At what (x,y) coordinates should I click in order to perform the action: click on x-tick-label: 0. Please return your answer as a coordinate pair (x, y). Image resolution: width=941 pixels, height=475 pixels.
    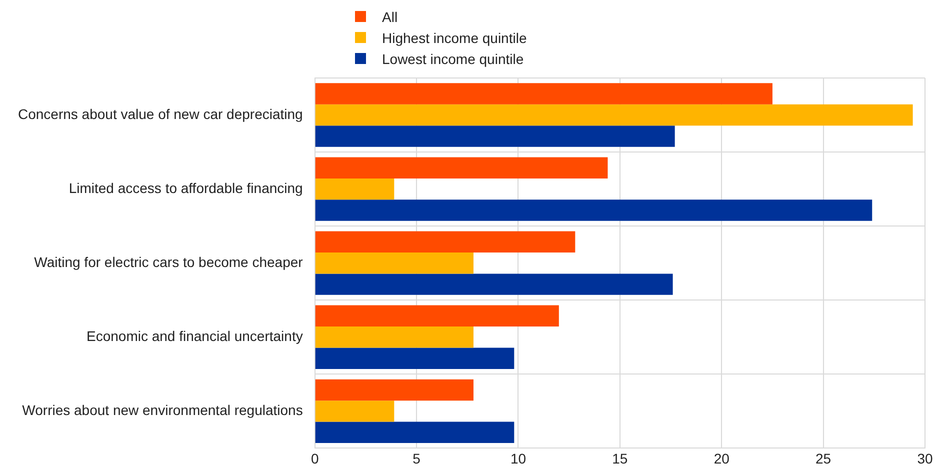
    Looking at the image, I should click on (314, 458).